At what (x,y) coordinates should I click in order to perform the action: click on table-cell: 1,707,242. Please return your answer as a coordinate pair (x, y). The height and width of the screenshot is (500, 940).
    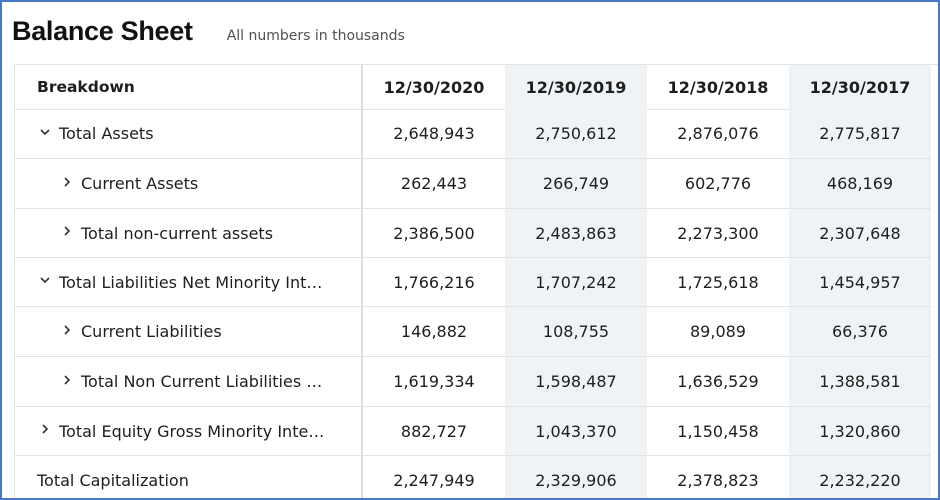
    Looking at the image, I should click on (576, 282).